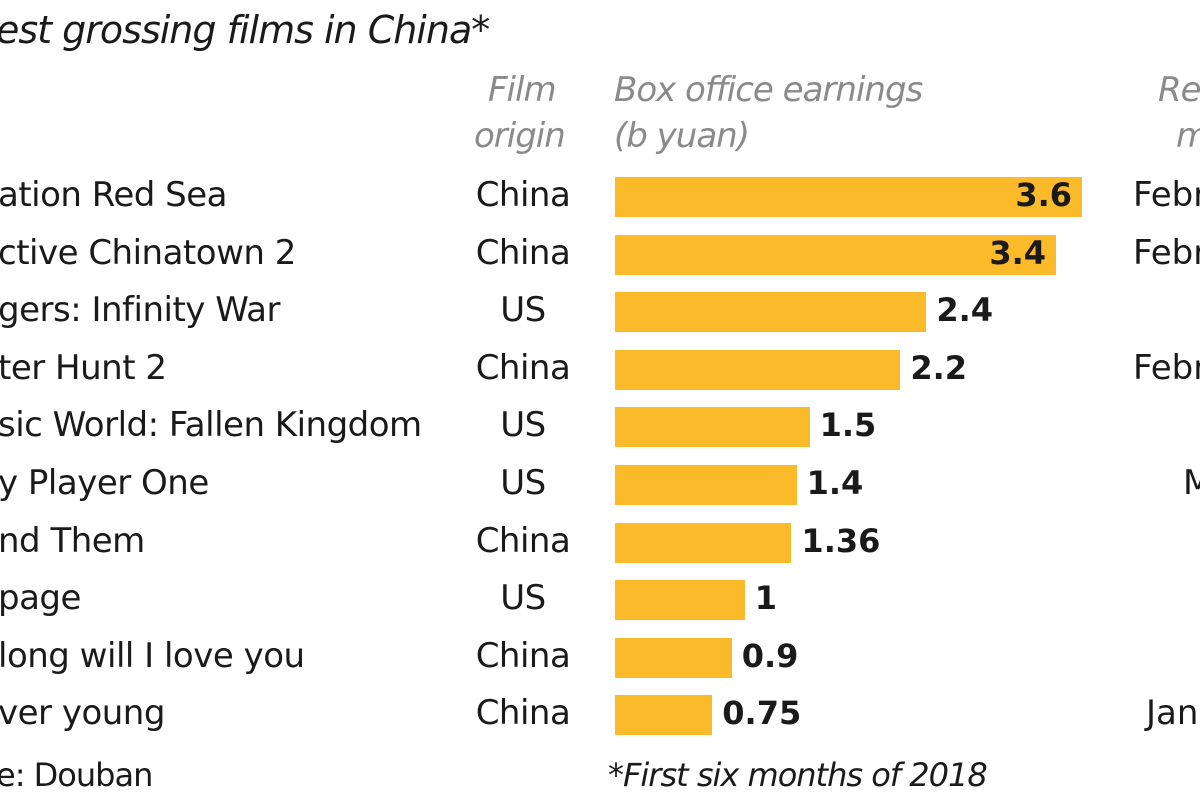  I want to click on value-label: 1.4, so click(835, 483).